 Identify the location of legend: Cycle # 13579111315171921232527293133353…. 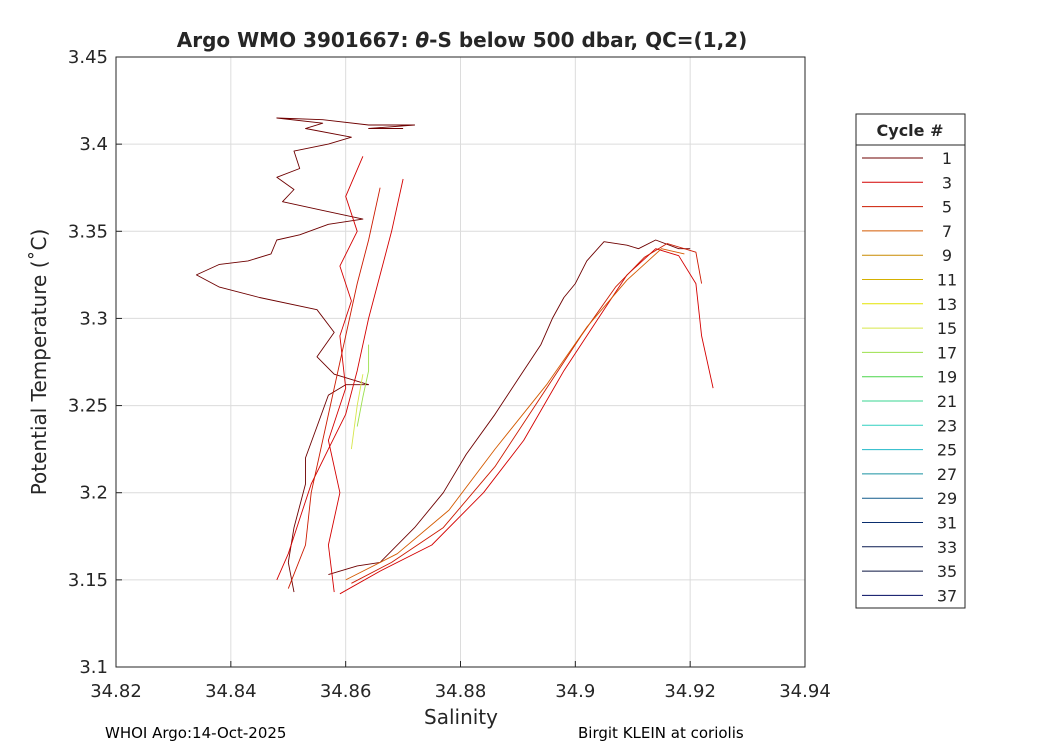
(910, 361).